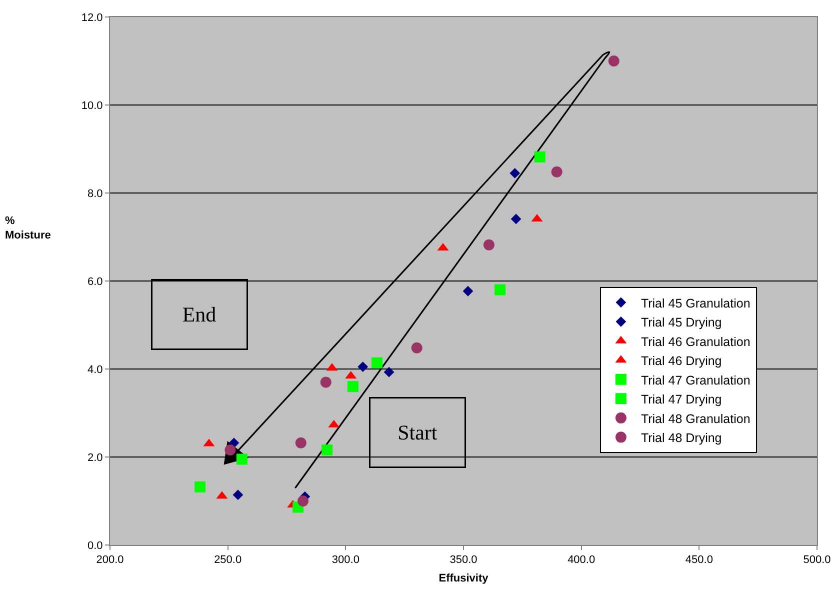 This screenshot has height=601, width=831. What do you see at coordinates (681, 323) in the screenshot?
I see `legend-label: Trial 45 Drying` at bounding box center [681, 323].